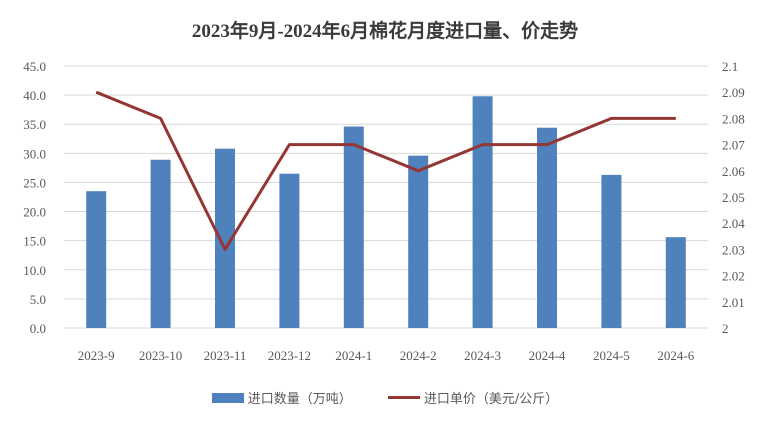 The image size is (770, 426). What do you see at coordinates (34, 197) in the screenshot?
I see `left-axis: 0.0 5.0 10.0 15.0 20.0 25.0 30.0 35.0 40.0 45.0` at bounding box center [34, 197].